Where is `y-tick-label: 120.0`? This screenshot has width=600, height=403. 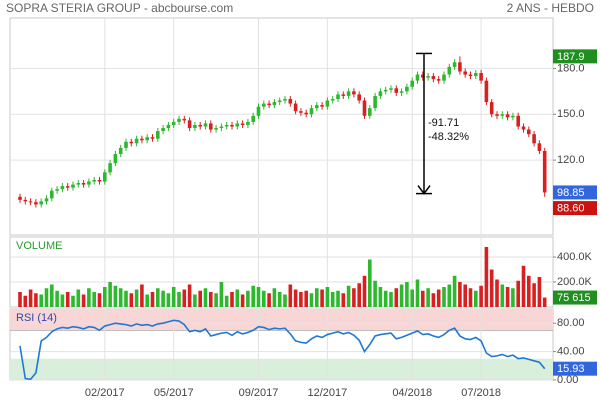
y-tick-label: 120.0 is located at coordinates (571, 160).